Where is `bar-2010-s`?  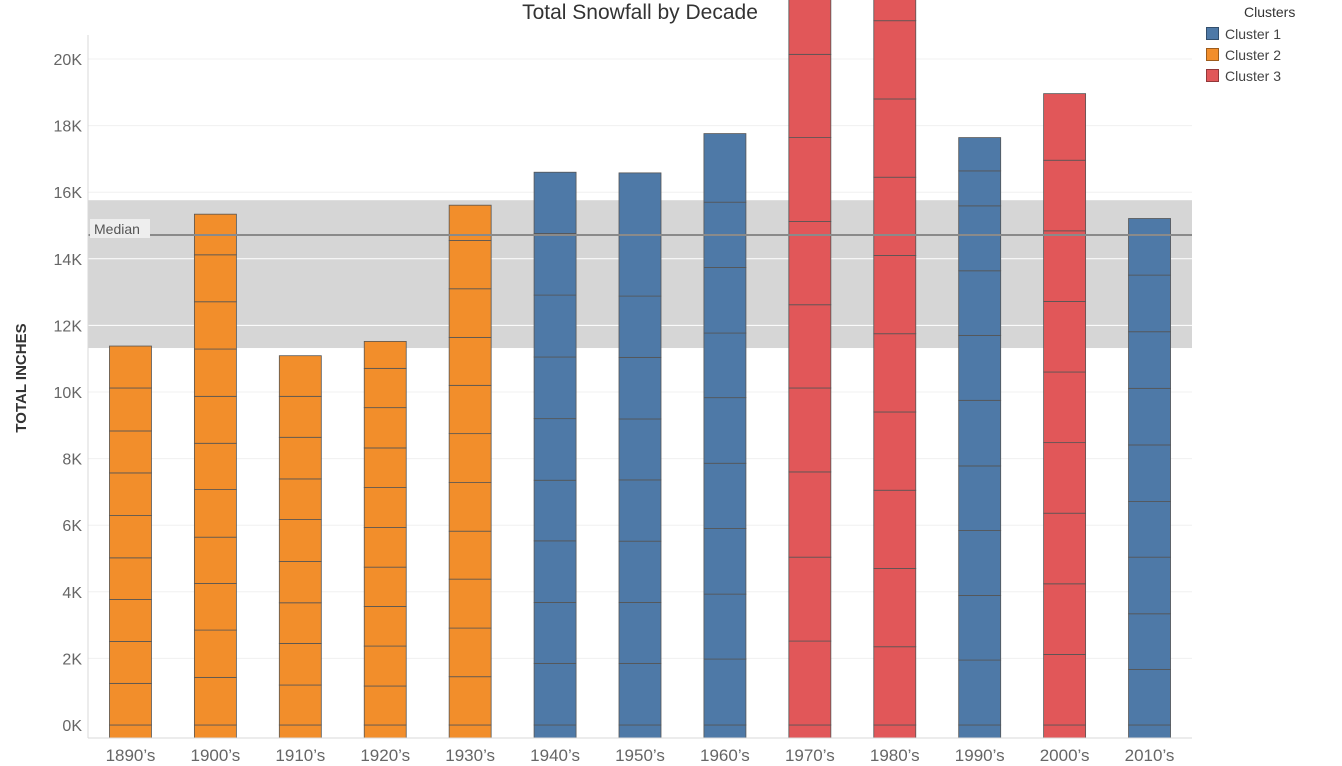 bar-2010-s is located at coordinates (1149, 478).